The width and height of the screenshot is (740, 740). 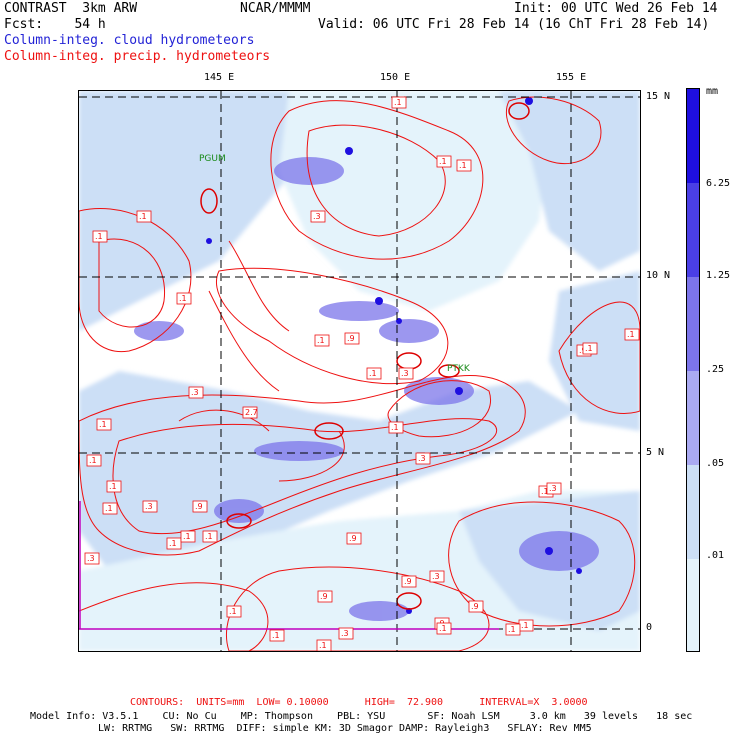 I want to click on lat-label-15n: 15 N, so click(x=658, y=96).